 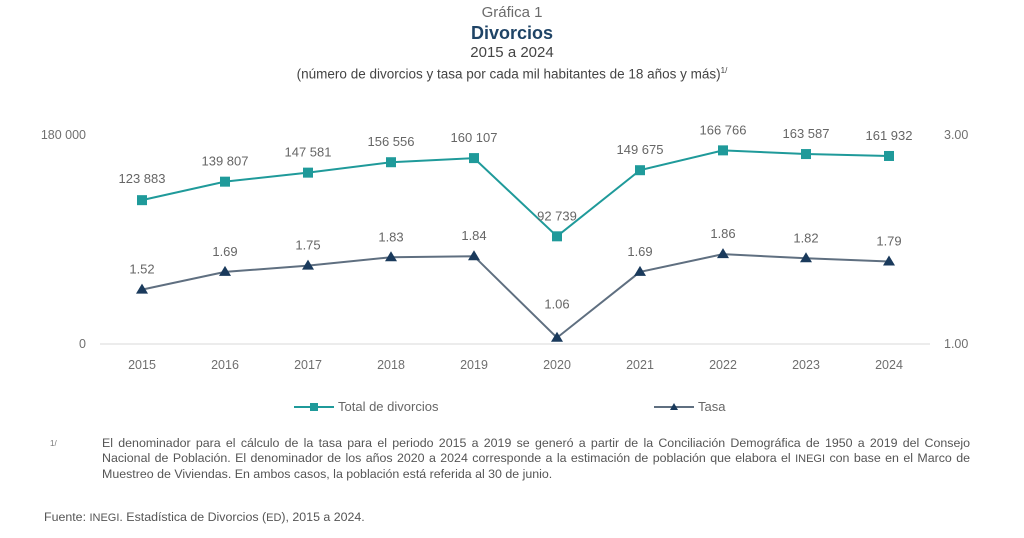 I want to click on triangle-marker-icon, so click(x=674, y=406).